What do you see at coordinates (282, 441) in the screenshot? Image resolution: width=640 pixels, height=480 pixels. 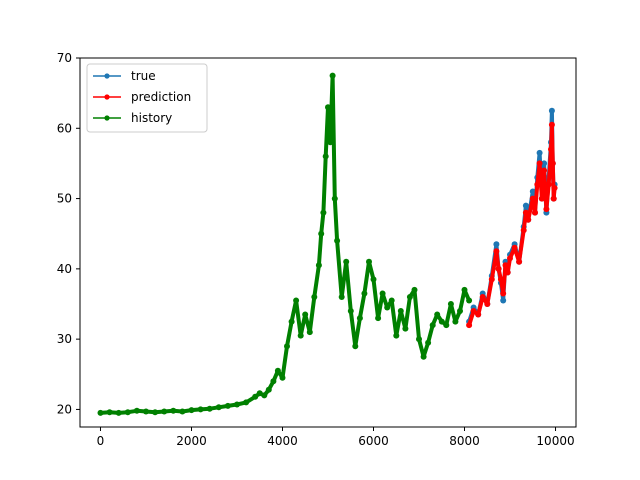 I see `x-tick-label: 4000` at bounding box center [282, 441].